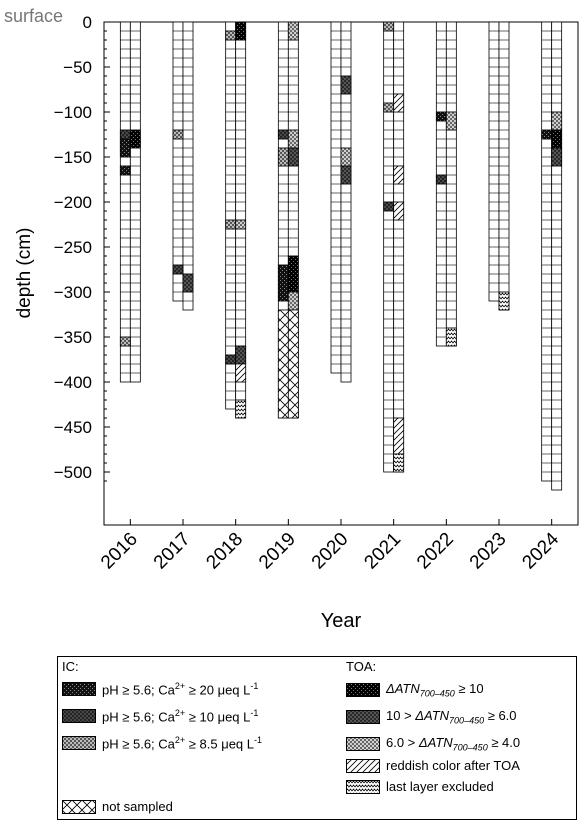 The image size is (586, 826). I want to click on column-toa-2017, so click(188, 166).